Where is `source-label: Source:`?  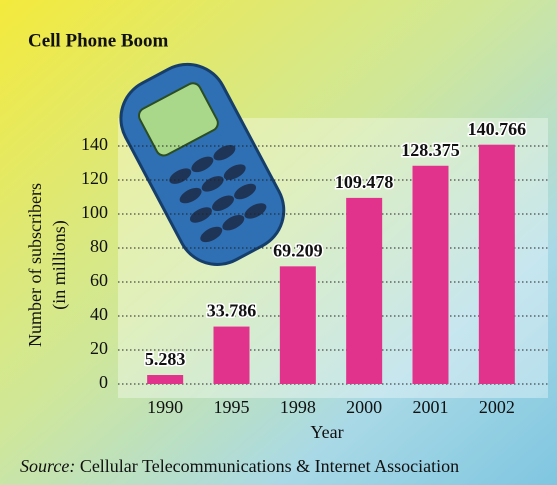 source-label: Source: is located at coordinates (47, 466).